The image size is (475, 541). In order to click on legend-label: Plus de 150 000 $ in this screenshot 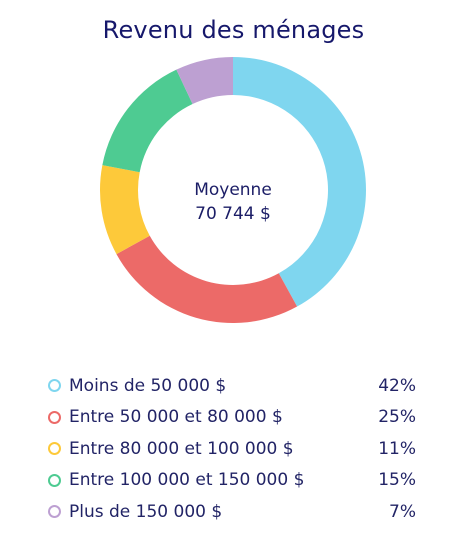, I will do `click(146, 511)`.